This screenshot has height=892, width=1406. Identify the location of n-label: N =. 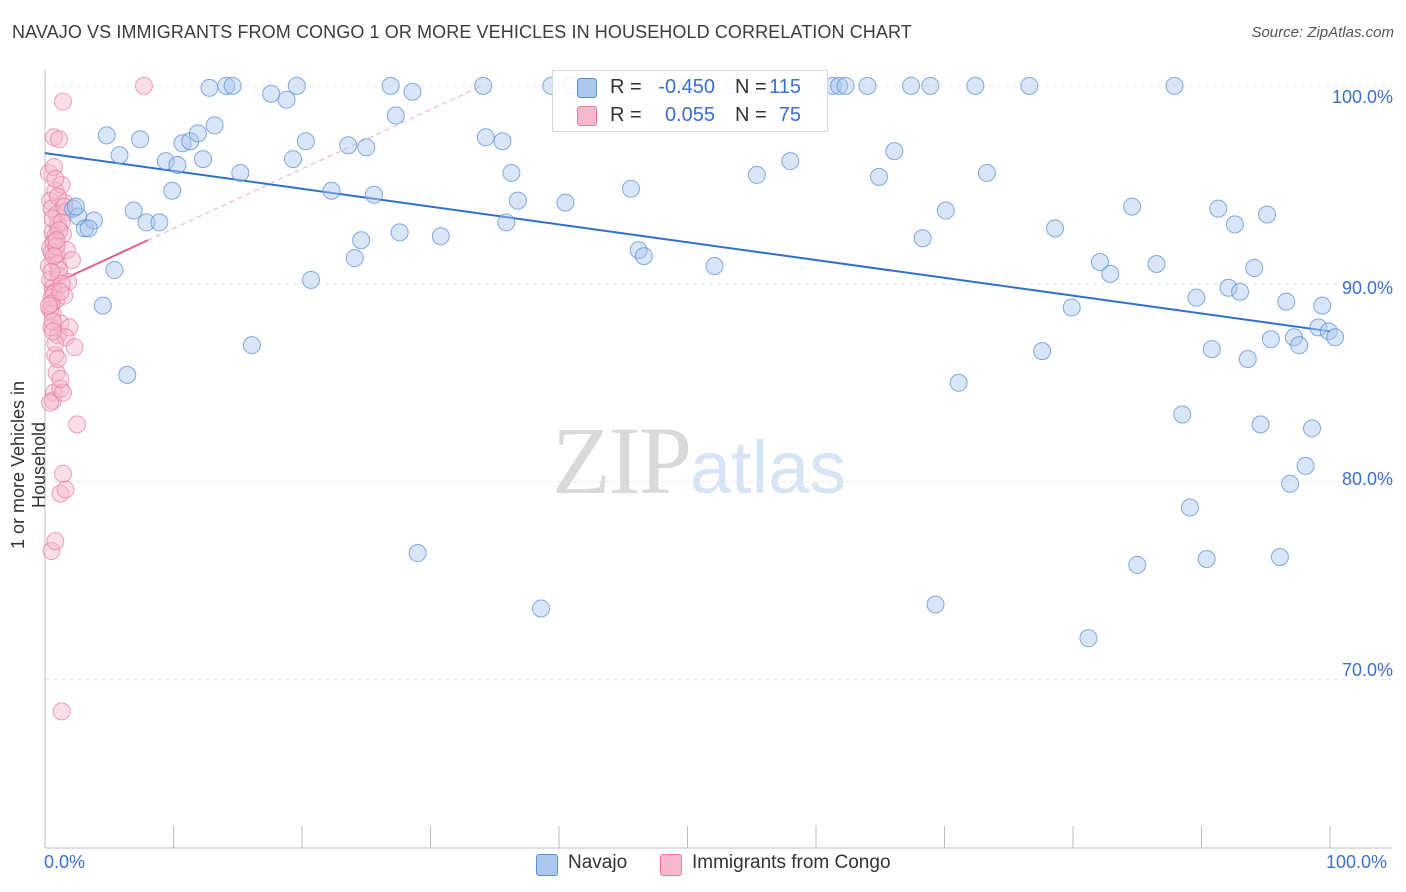
(751, 87).